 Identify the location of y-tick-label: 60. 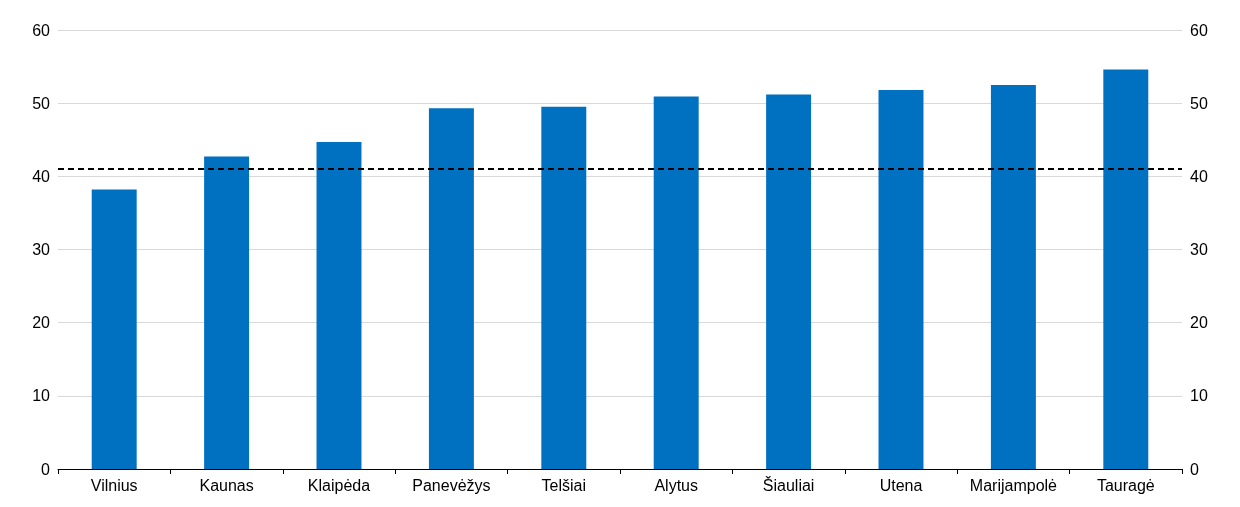
(41, 30).